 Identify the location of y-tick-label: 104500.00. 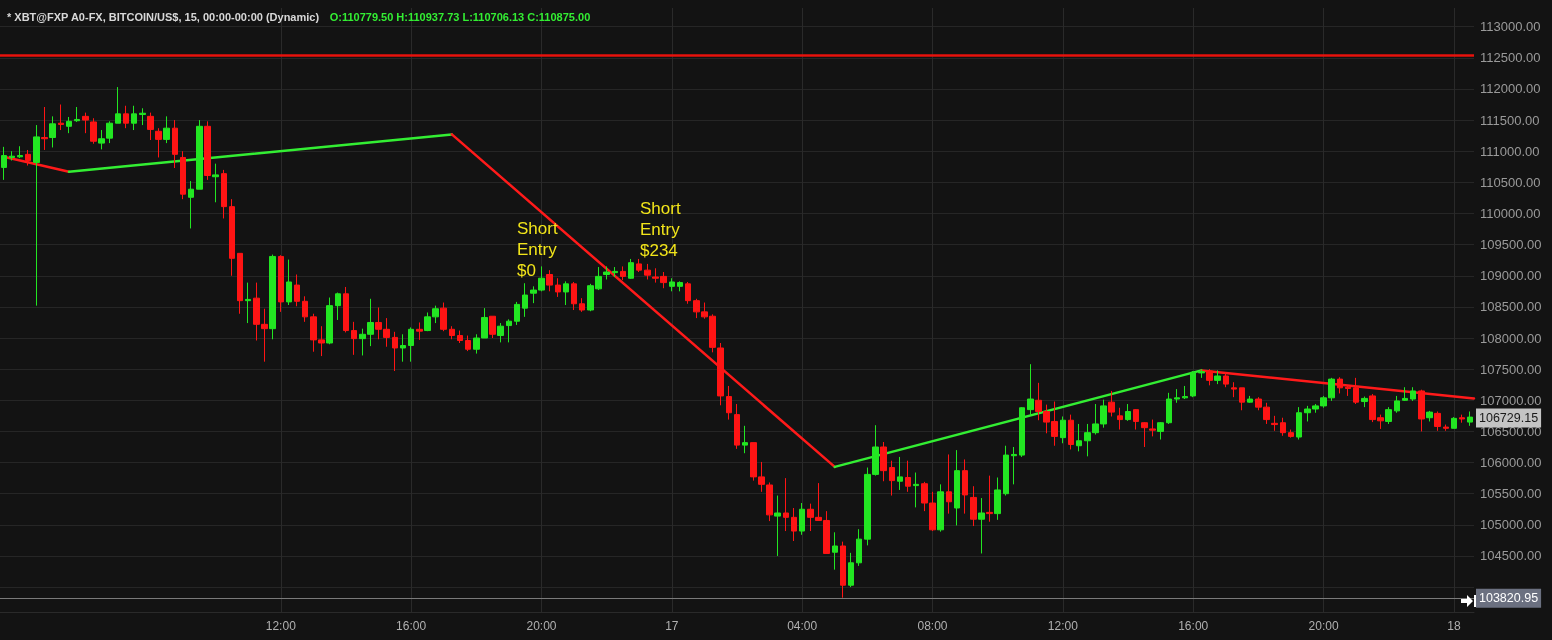
(1511, 556).